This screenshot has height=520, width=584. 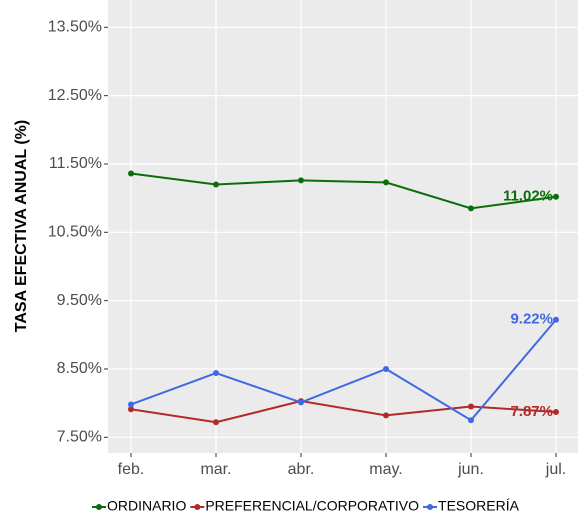 What do you see at coordinates (146, 506) in the screenshot?
I see `legend-label: ORDINARIO` at bounding box center [146, 506].